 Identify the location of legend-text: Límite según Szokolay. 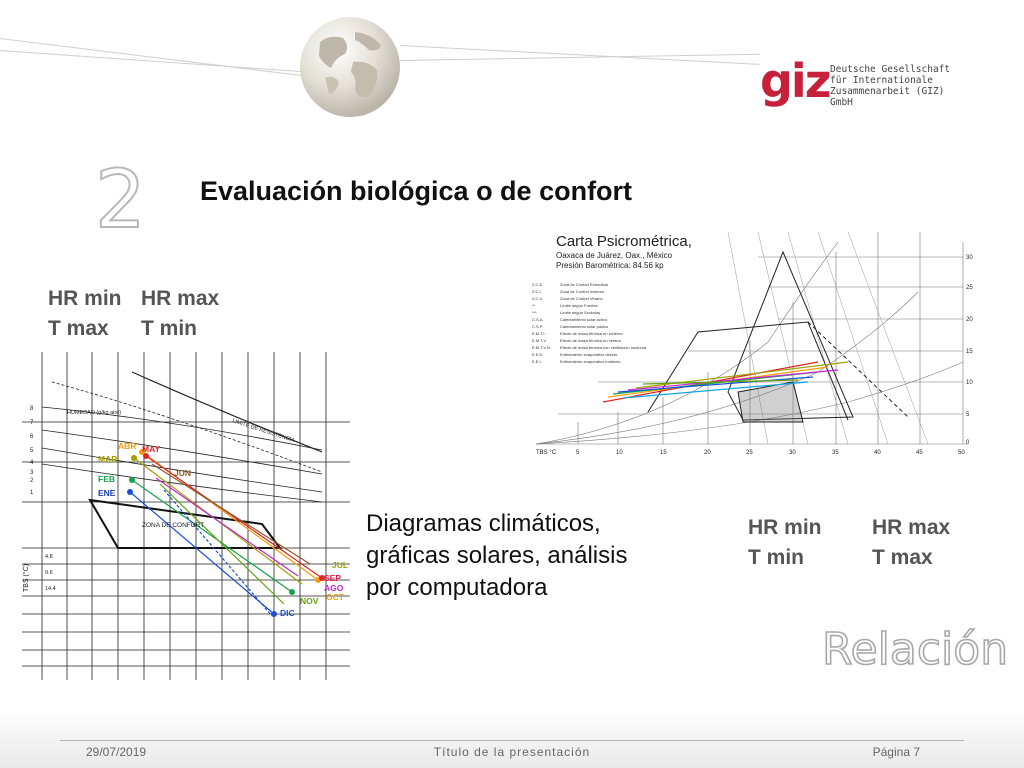
(580, 312).